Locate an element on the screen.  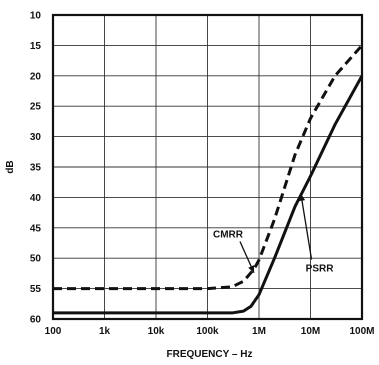
x-tick-label: 1M is located at coordinates (259, 331).